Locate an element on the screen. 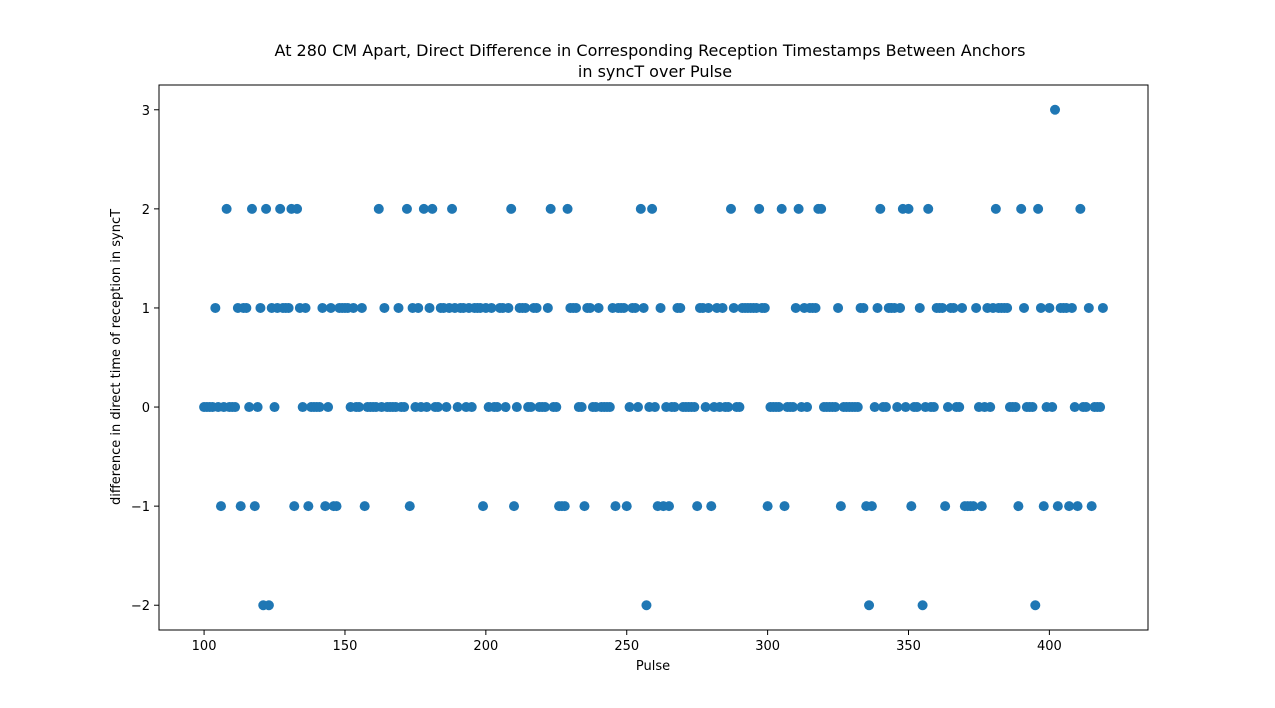  x-tick-label: 250 is located at coordinates (626, 646).